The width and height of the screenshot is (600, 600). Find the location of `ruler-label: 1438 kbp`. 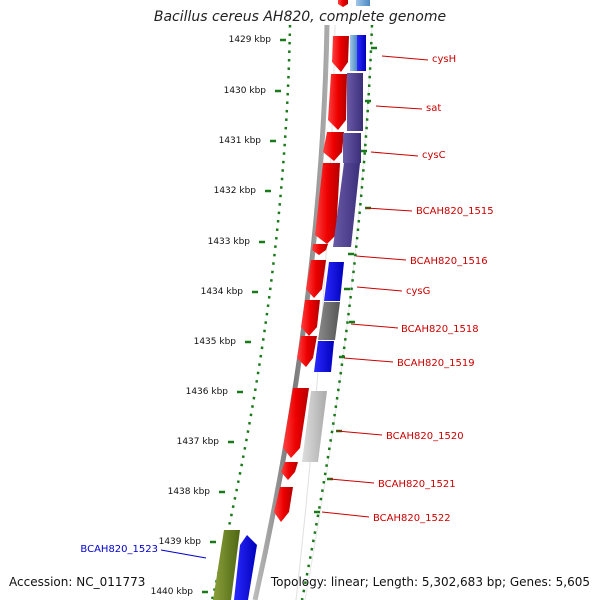

ruler-label: 1438 kbp is located at coordinates (189, 492).